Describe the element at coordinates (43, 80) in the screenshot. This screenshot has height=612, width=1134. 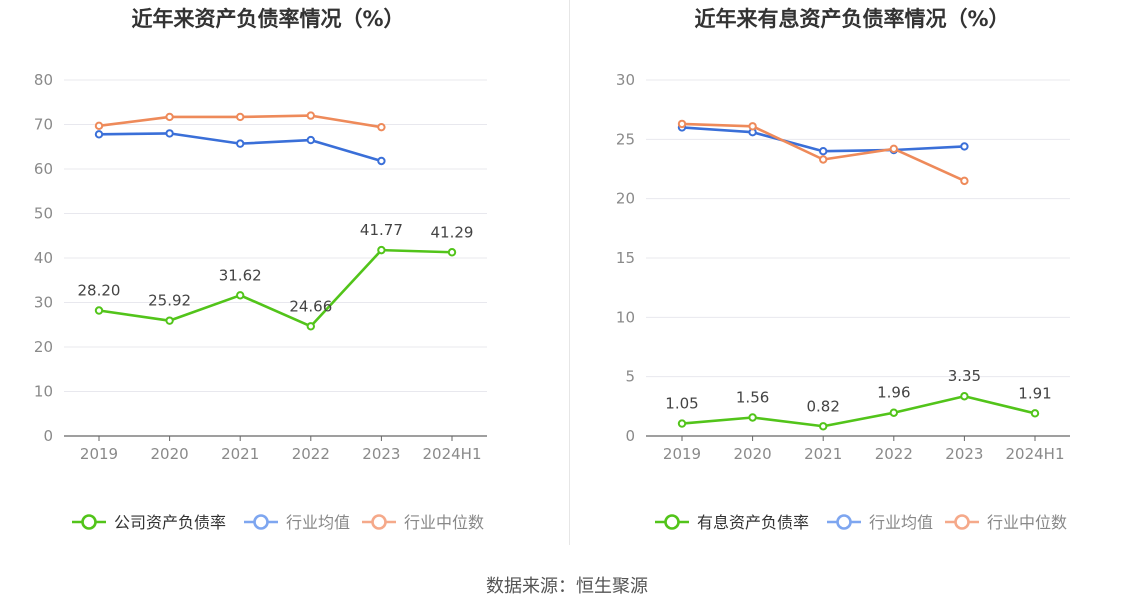
I see `y-tick-label: 80` at that location.